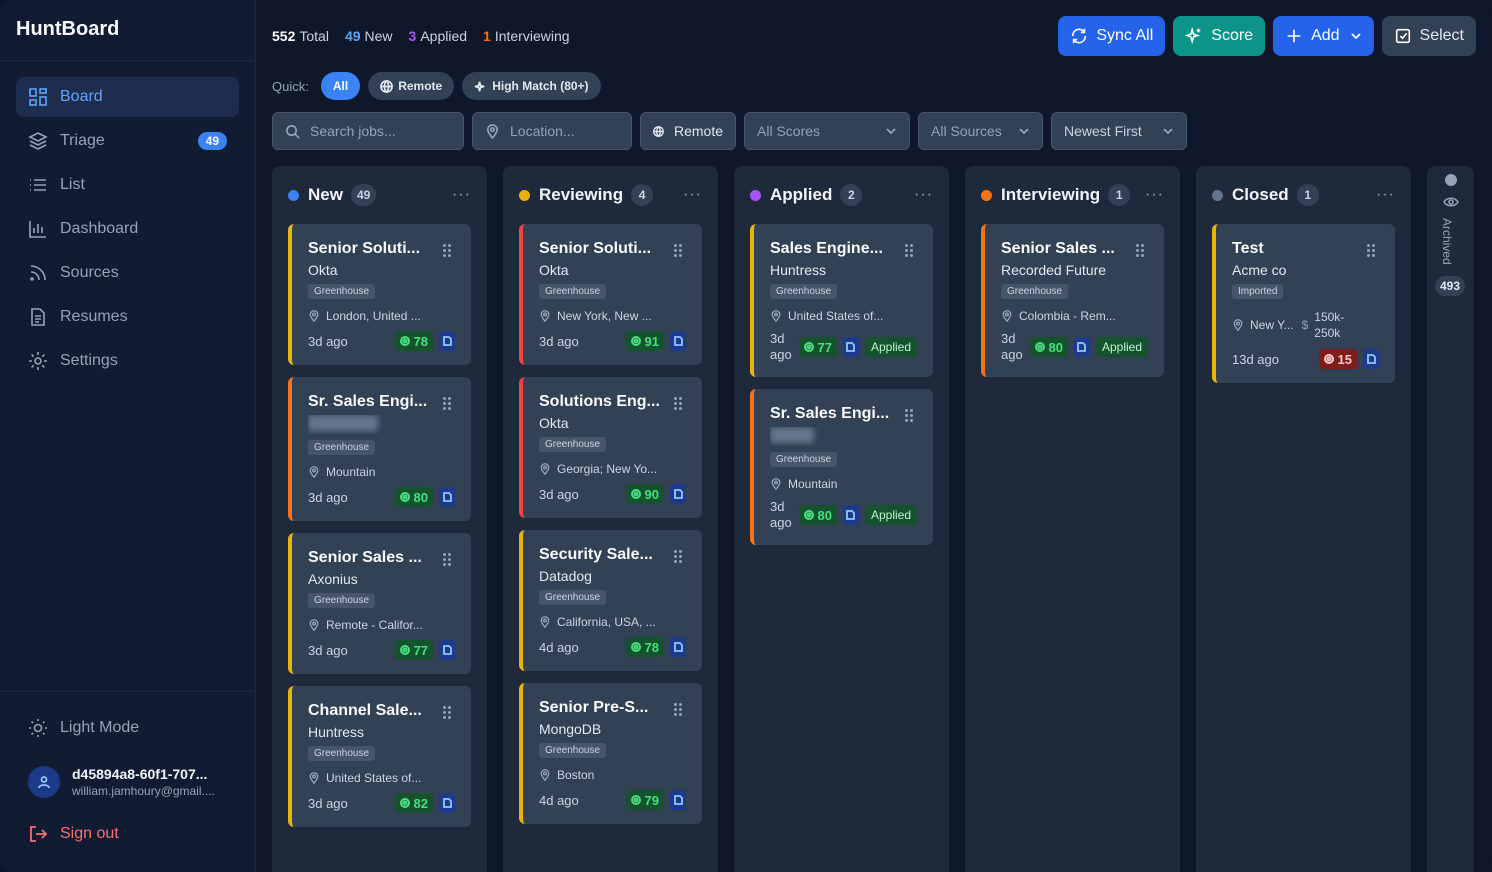 This screenshot has width=1492, height=872. I want to click on sidebar-item-settings: Settings, so click(127, 361).